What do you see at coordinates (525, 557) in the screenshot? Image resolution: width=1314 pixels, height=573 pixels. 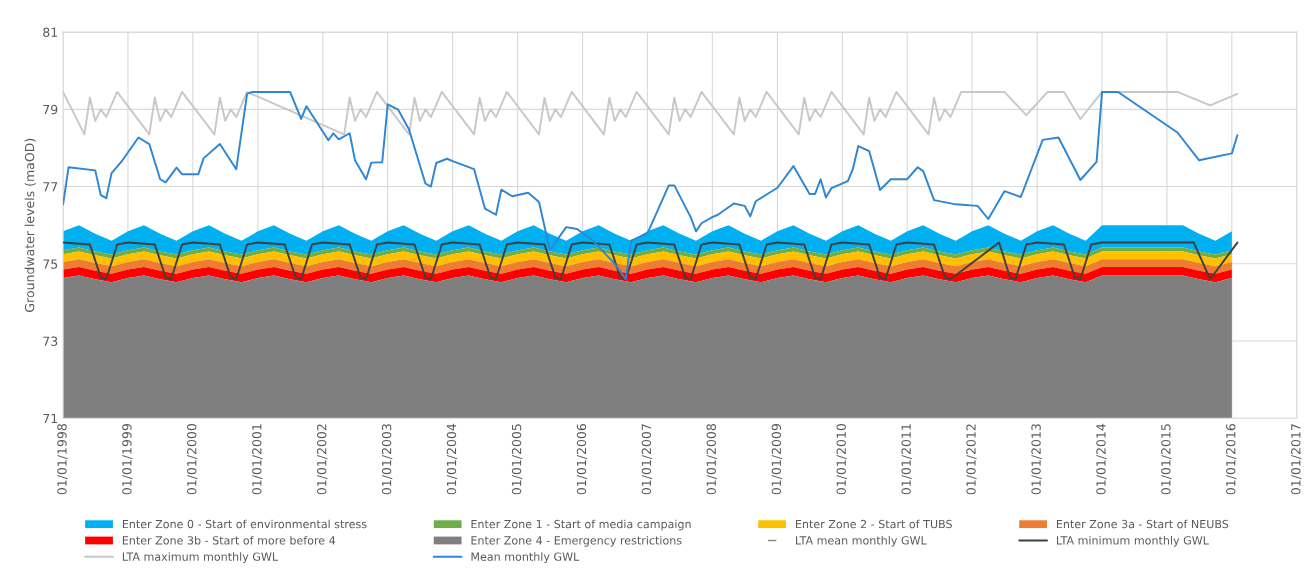 I see `legend-label: Mean monthly GWL` at bounding box center [525, 557].